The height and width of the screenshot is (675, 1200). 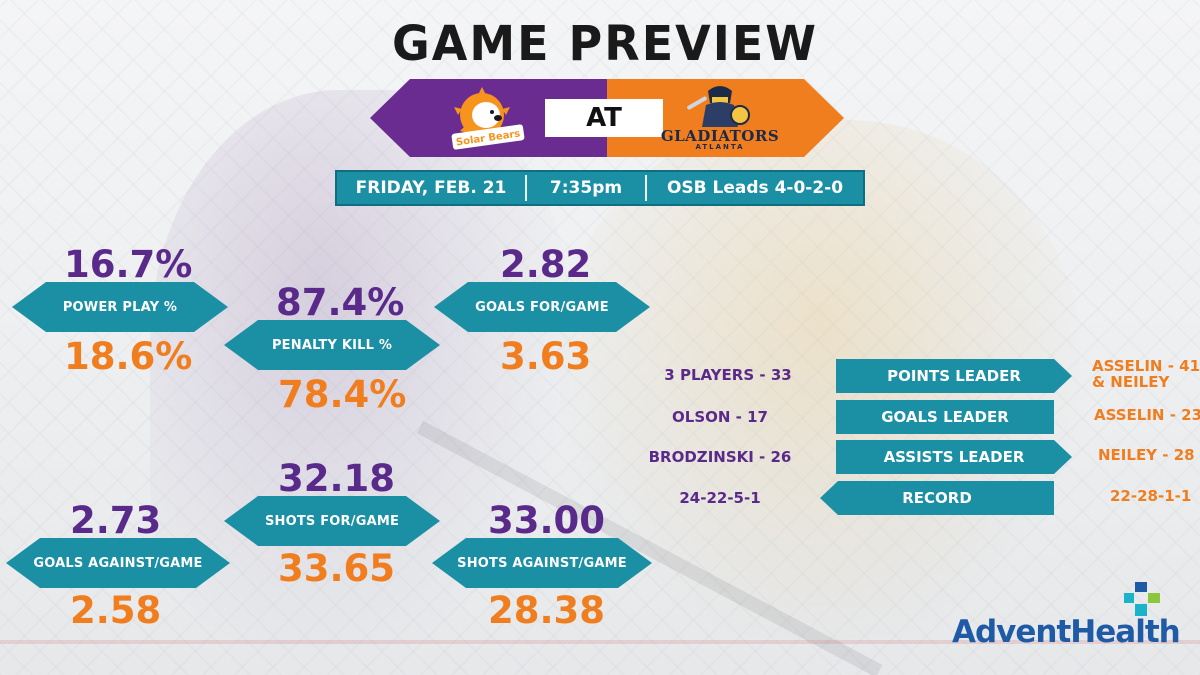 What do you see at coordinates (720, 136) in the screenshot?
I see `gladiators-wordmark: GLADIATORS` at bounding box center [720, 136].